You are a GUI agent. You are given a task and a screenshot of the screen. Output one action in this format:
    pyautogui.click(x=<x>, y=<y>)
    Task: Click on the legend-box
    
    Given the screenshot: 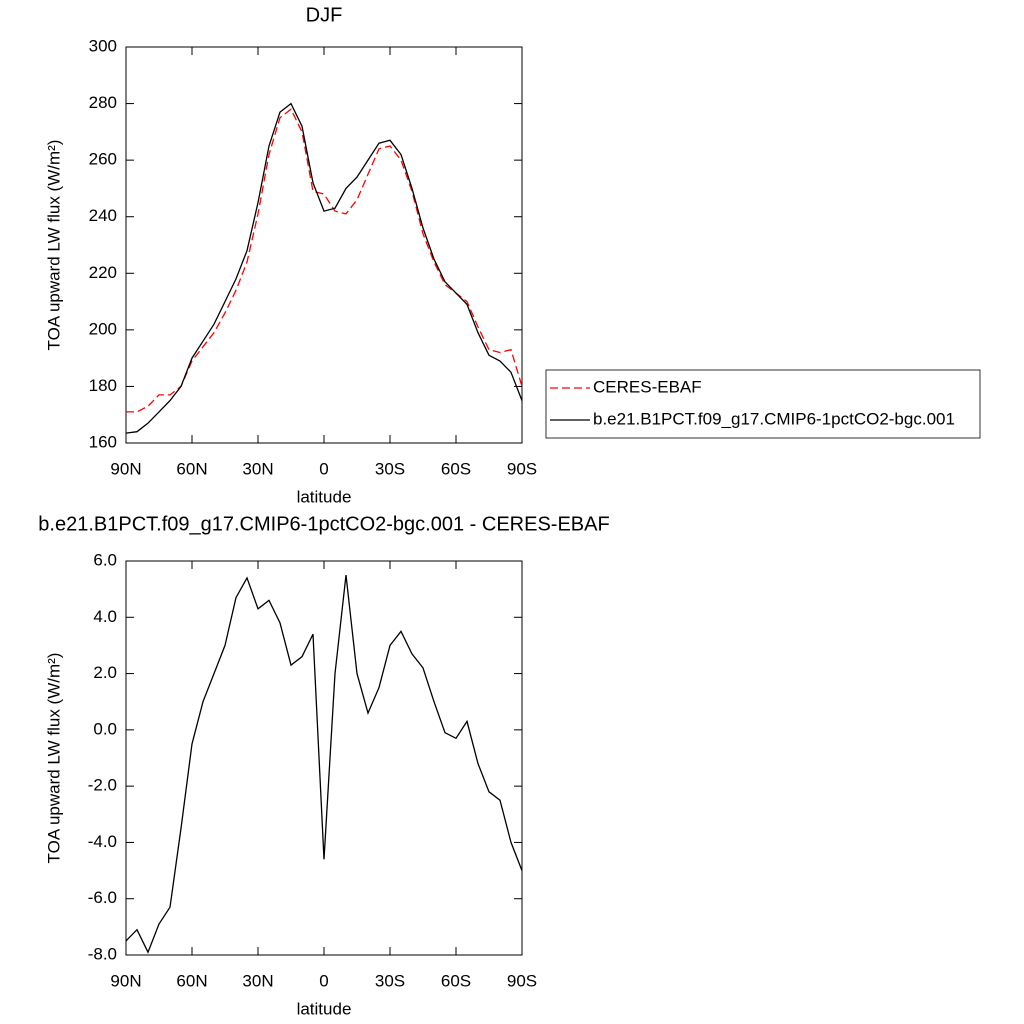 What is the action you would take?
    pyautogui.click(x=763, y=404)
    